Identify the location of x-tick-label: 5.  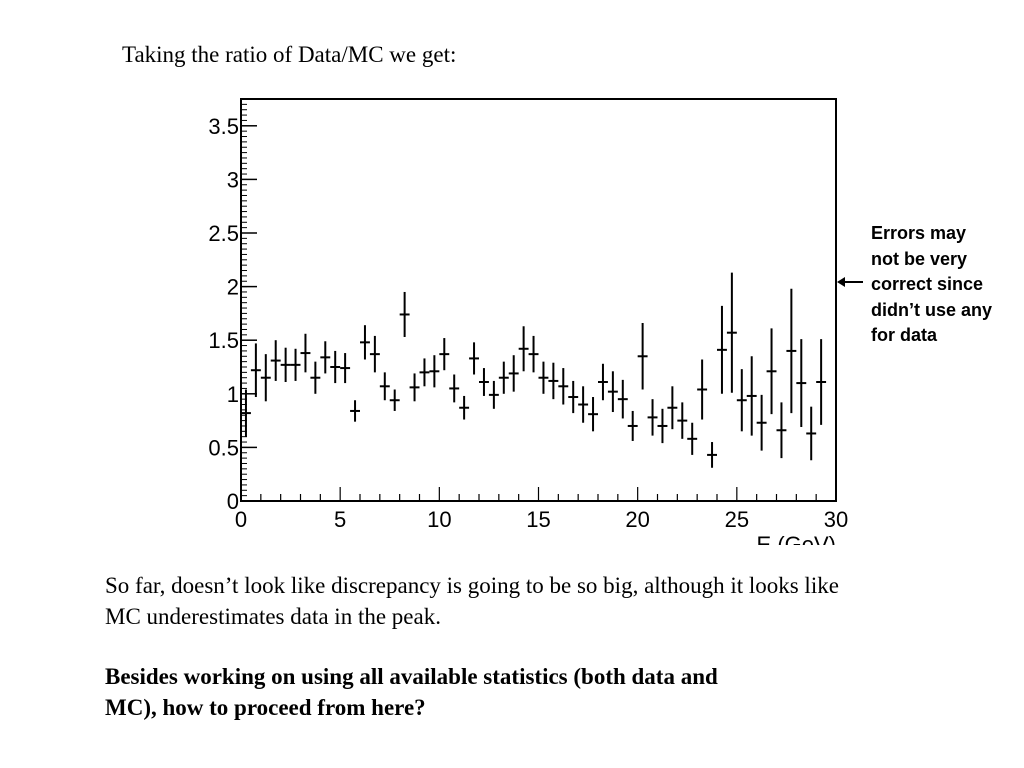
(340, 519).